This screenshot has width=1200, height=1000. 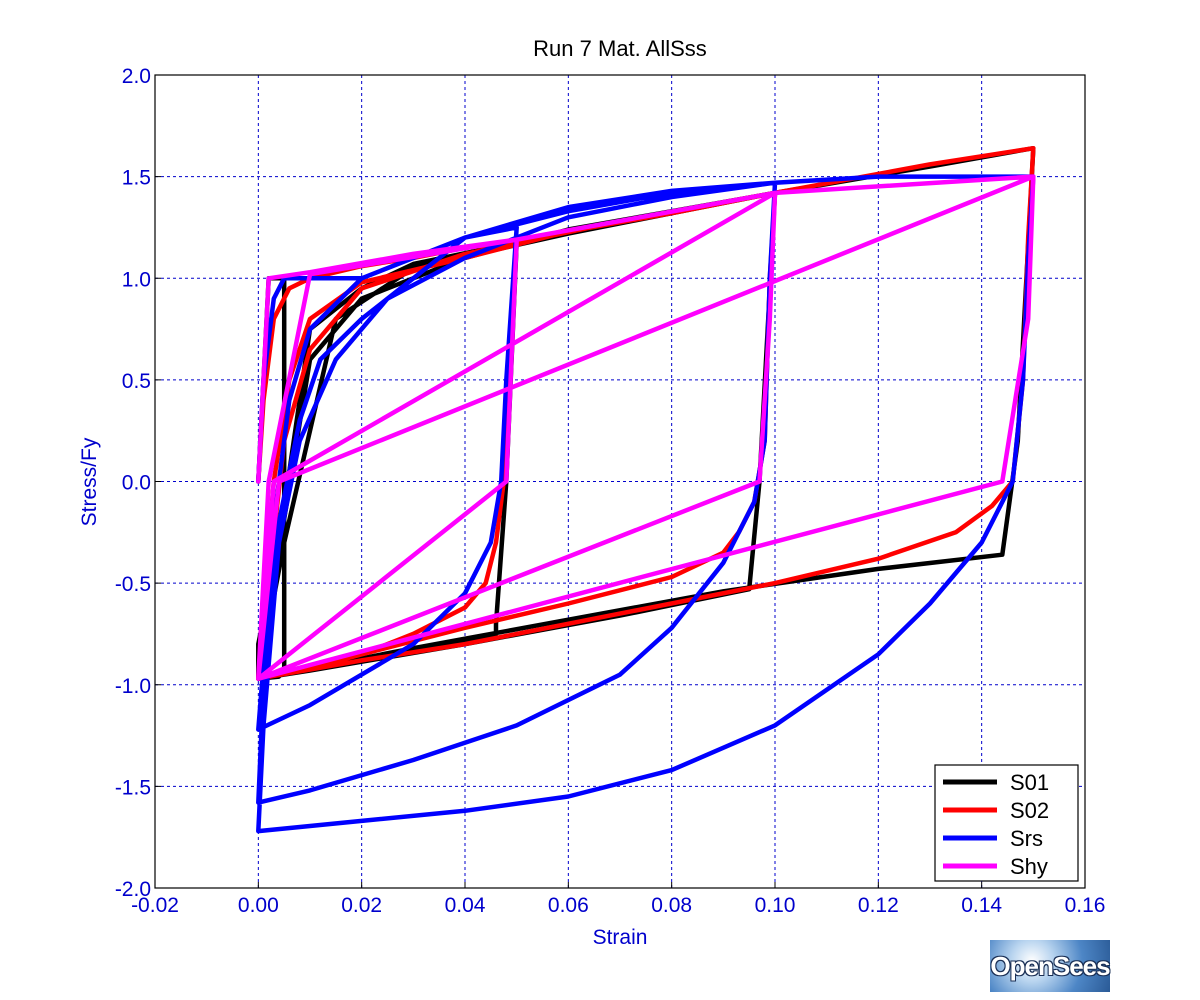 I want to click on x-tick-label: 0.02, so click(x=361, y=905).